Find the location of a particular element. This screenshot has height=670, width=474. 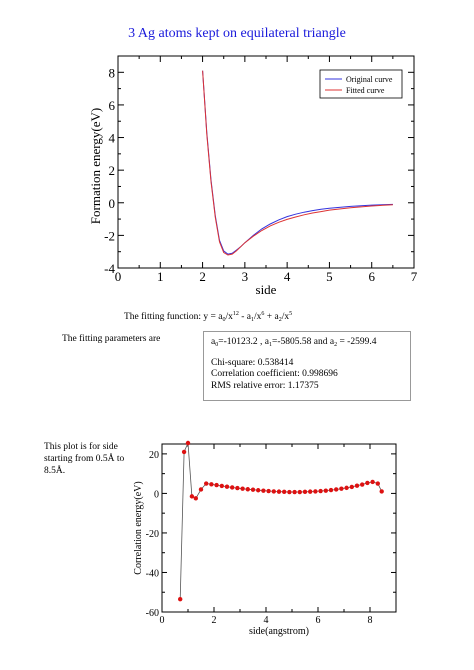

y-tick-label: 20 is located at coordinates (154, 455).